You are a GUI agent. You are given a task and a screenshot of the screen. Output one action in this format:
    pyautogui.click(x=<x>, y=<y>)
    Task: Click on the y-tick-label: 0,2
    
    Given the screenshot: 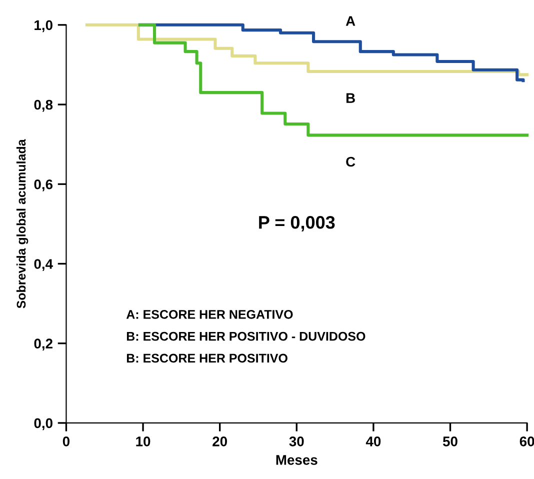 What is the action you would take?
    pyautogui.click(x=43, y=344)
    